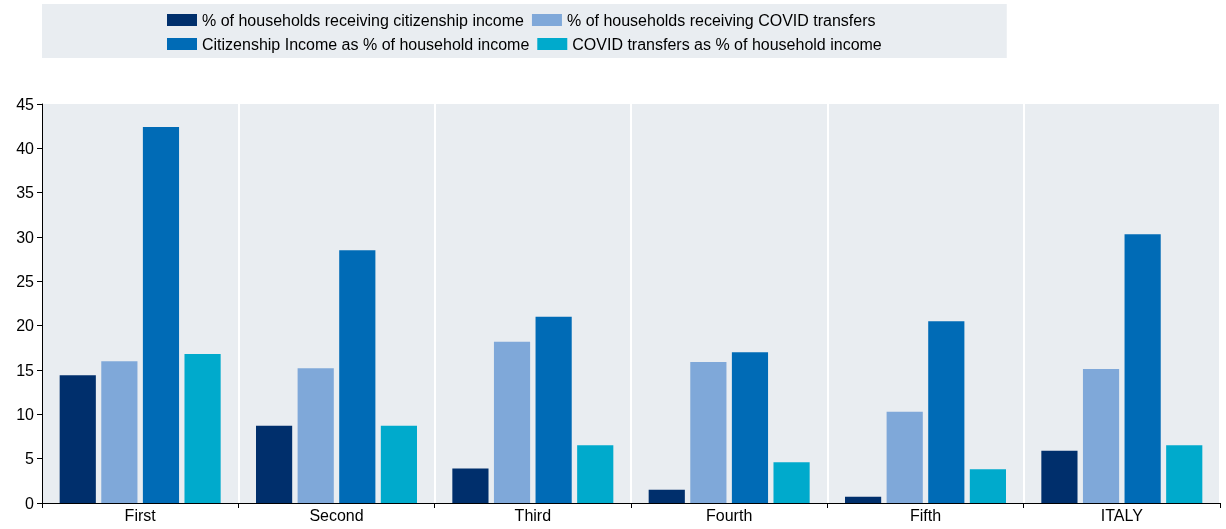 The width and height of the screenshot is (1226, 529). What do you see at coordinates (25, 414) in the screenshot?
I see `y-tick-label: 10` at bounding box center [25, 414].